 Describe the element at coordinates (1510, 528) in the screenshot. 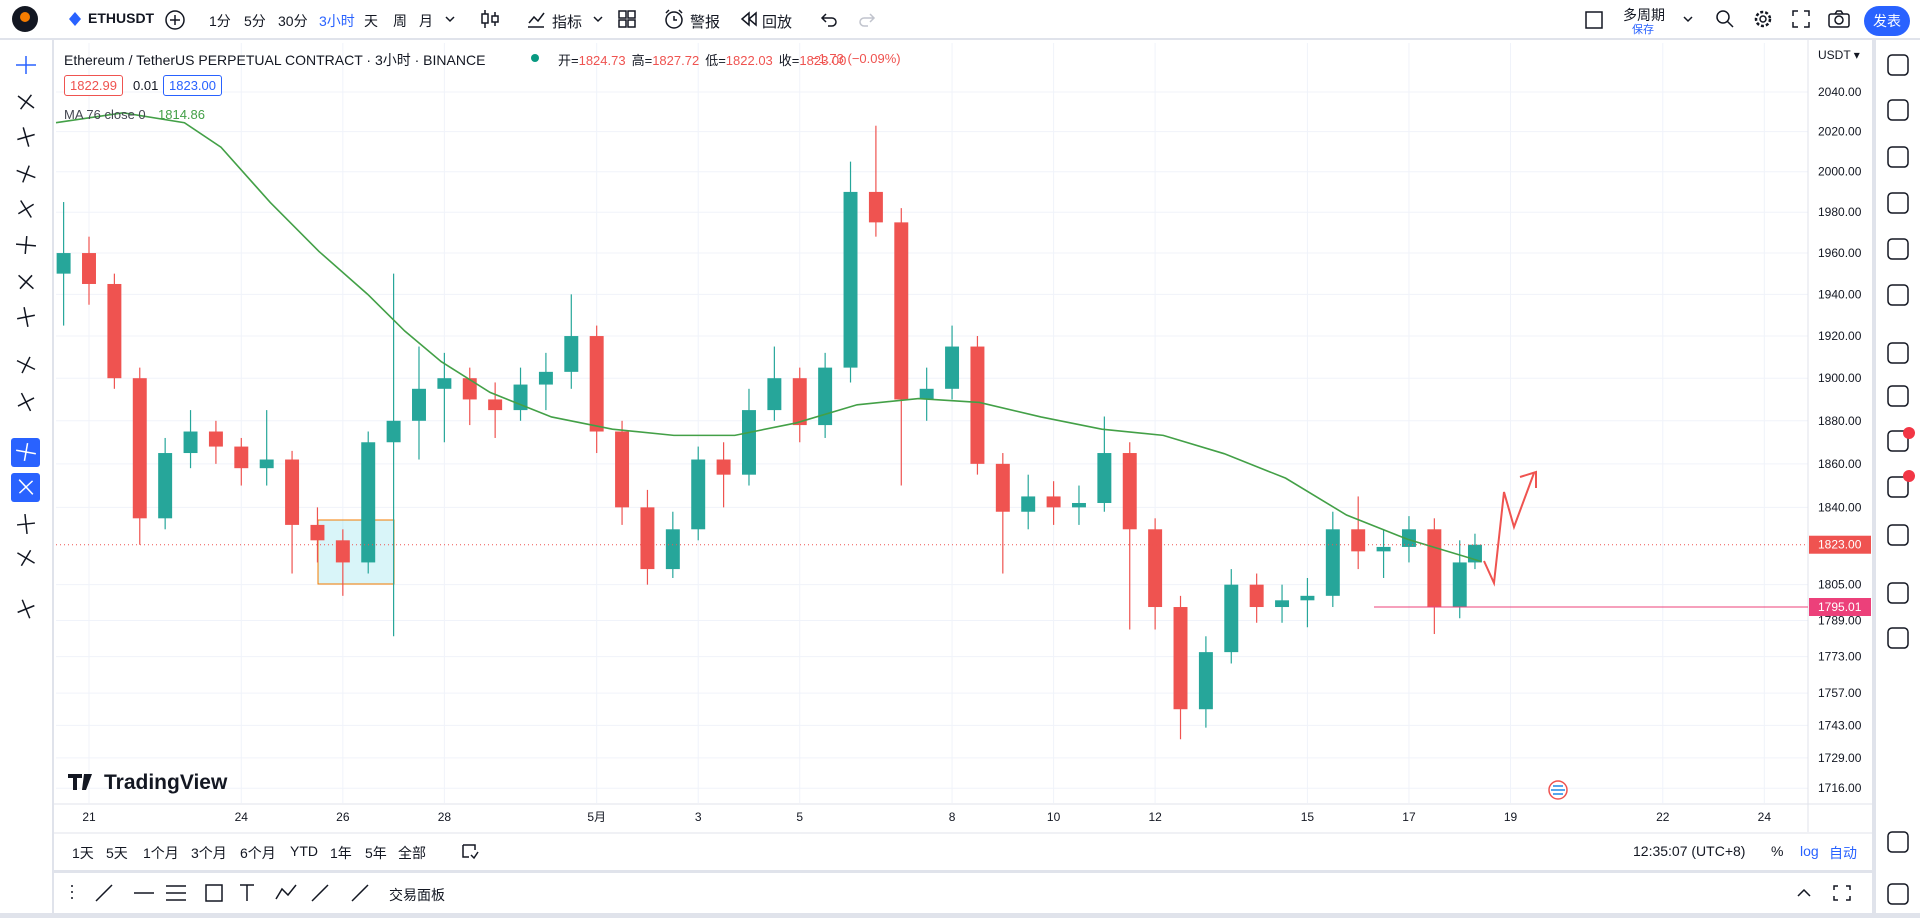

I see `path-arrow-drawing` at that location.